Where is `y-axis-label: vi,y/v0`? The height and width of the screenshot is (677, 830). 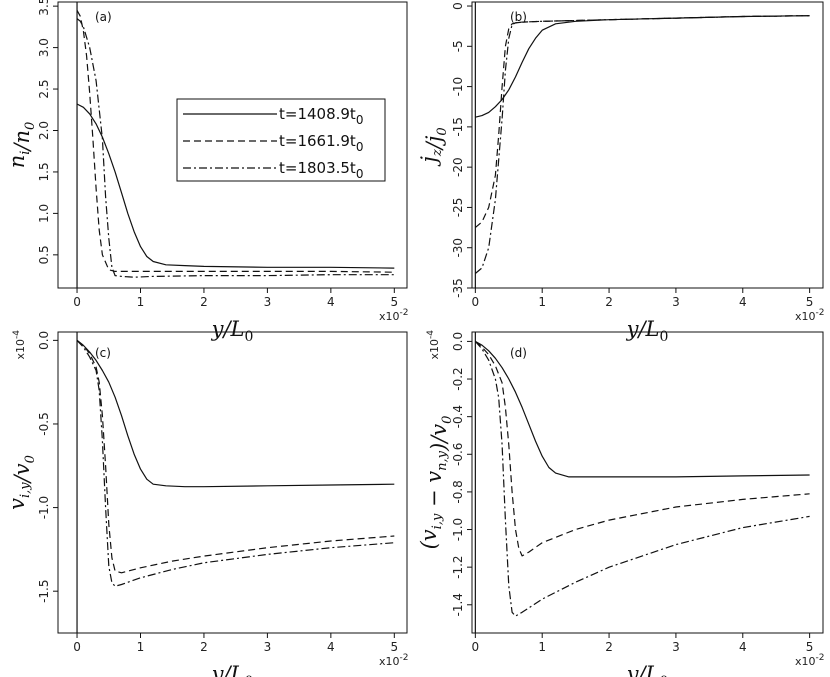
y-axis-label: vi,y/v0 is located at coordinates (21, 482).